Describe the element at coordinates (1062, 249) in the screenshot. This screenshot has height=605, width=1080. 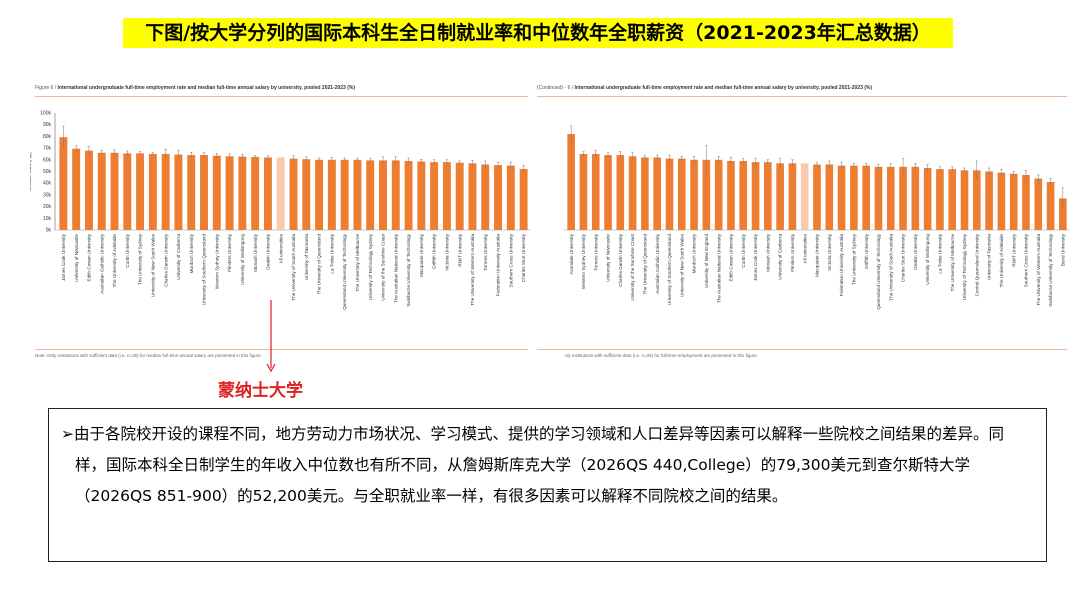
I see `x-tick-label: Bond University` at that location.